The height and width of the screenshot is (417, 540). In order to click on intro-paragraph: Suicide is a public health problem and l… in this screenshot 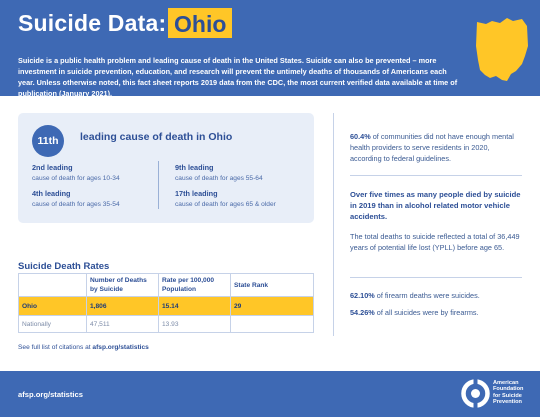, I will do `click(238, 77)`.